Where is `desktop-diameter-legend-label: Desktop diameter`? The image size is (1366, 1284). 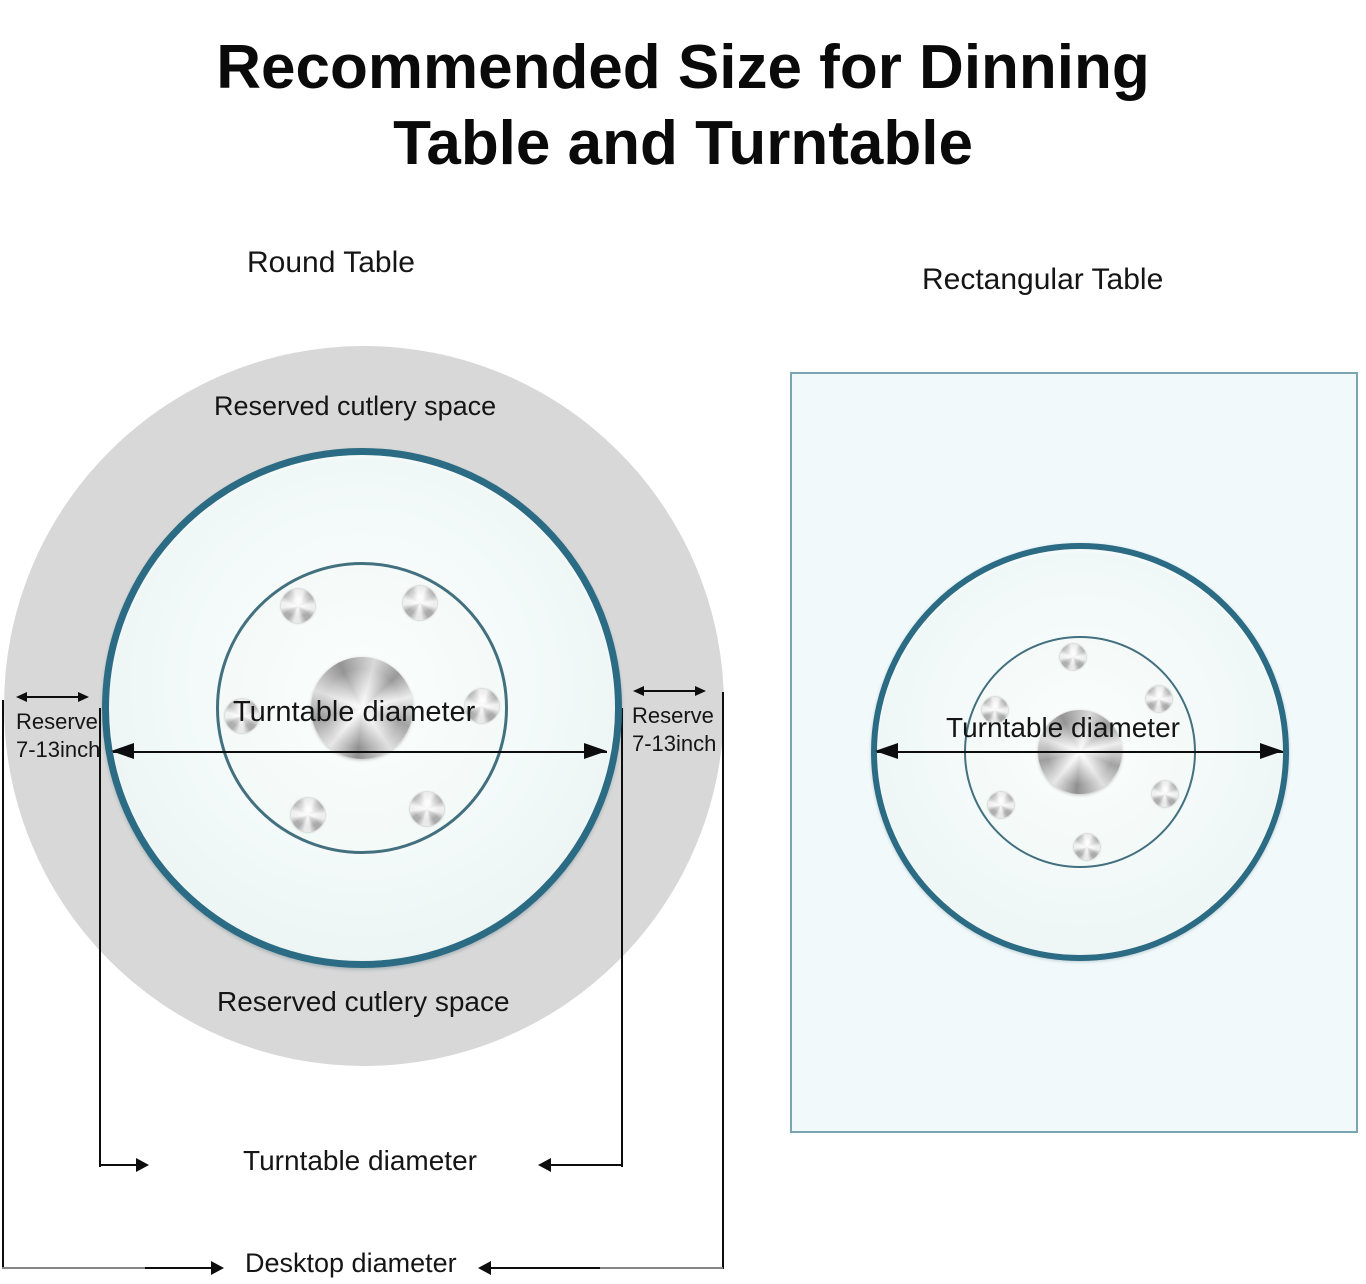 desktop-diameter-legend-label: Desktop diameter is located at coordinates (351, 1263).